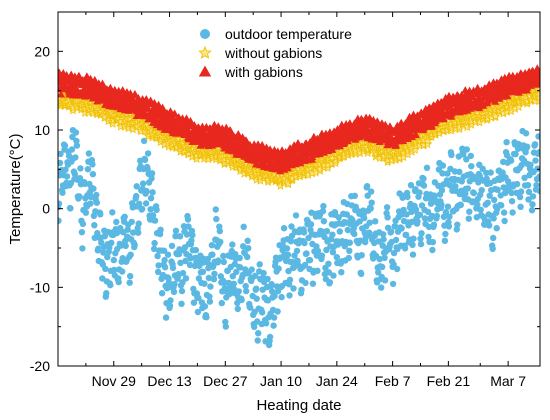 The height and width of the screenshot is (420, 550). I want to click on legend-outdoor-label: outdoor temperature, so click(288, 34).